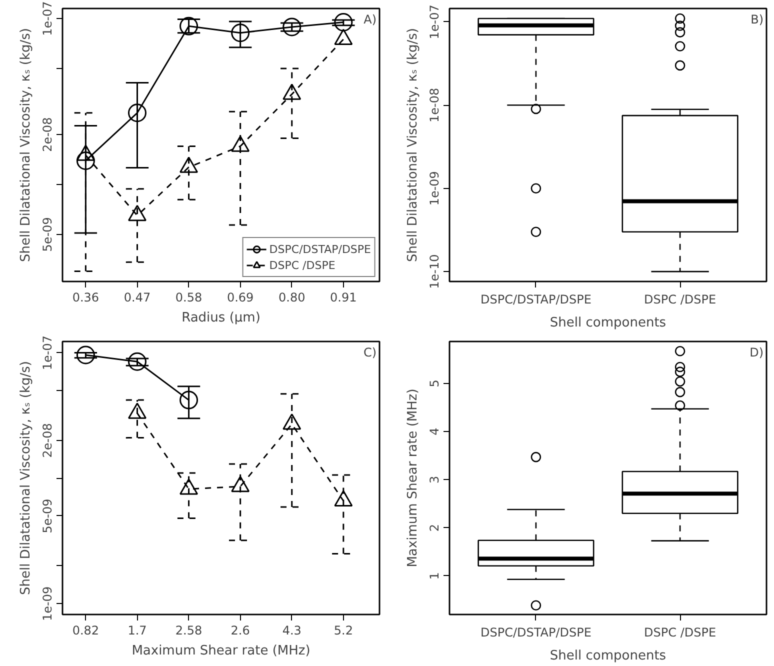 This screenshot has height=666, width=774. I want to click on x-tick-label: 0.91, so click(343, 297).